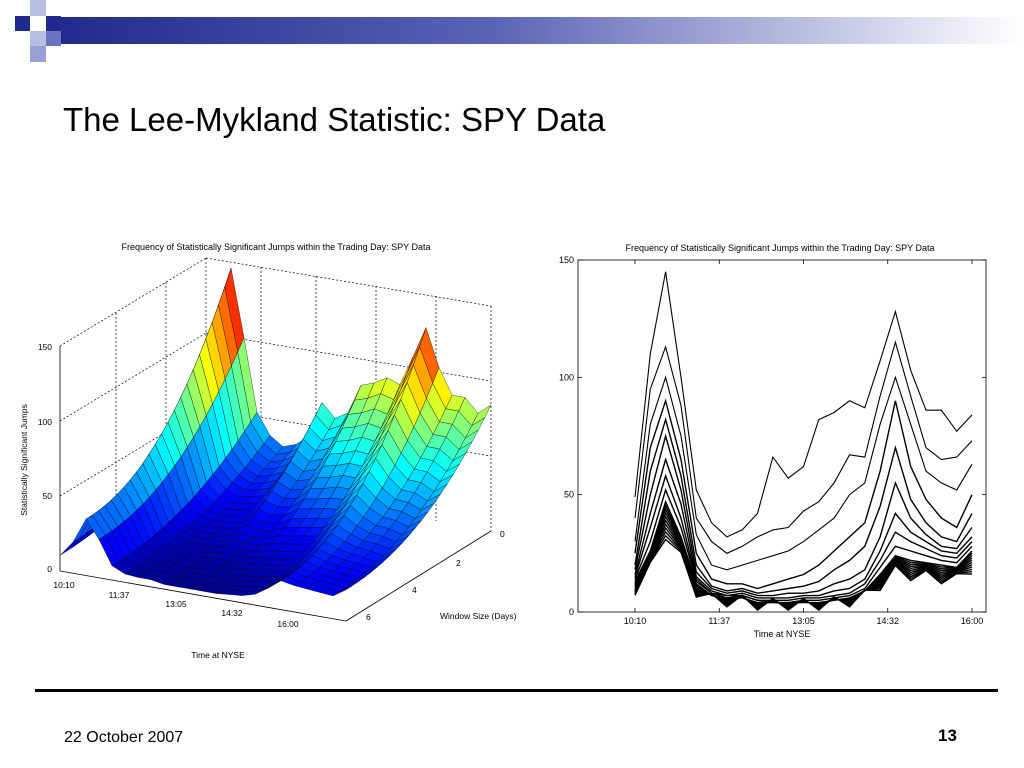 This screenshot has height=768, width=1024. Describe the element at coordinates (947, 735) in the screenshot. I see `page-number: 13` at that location.